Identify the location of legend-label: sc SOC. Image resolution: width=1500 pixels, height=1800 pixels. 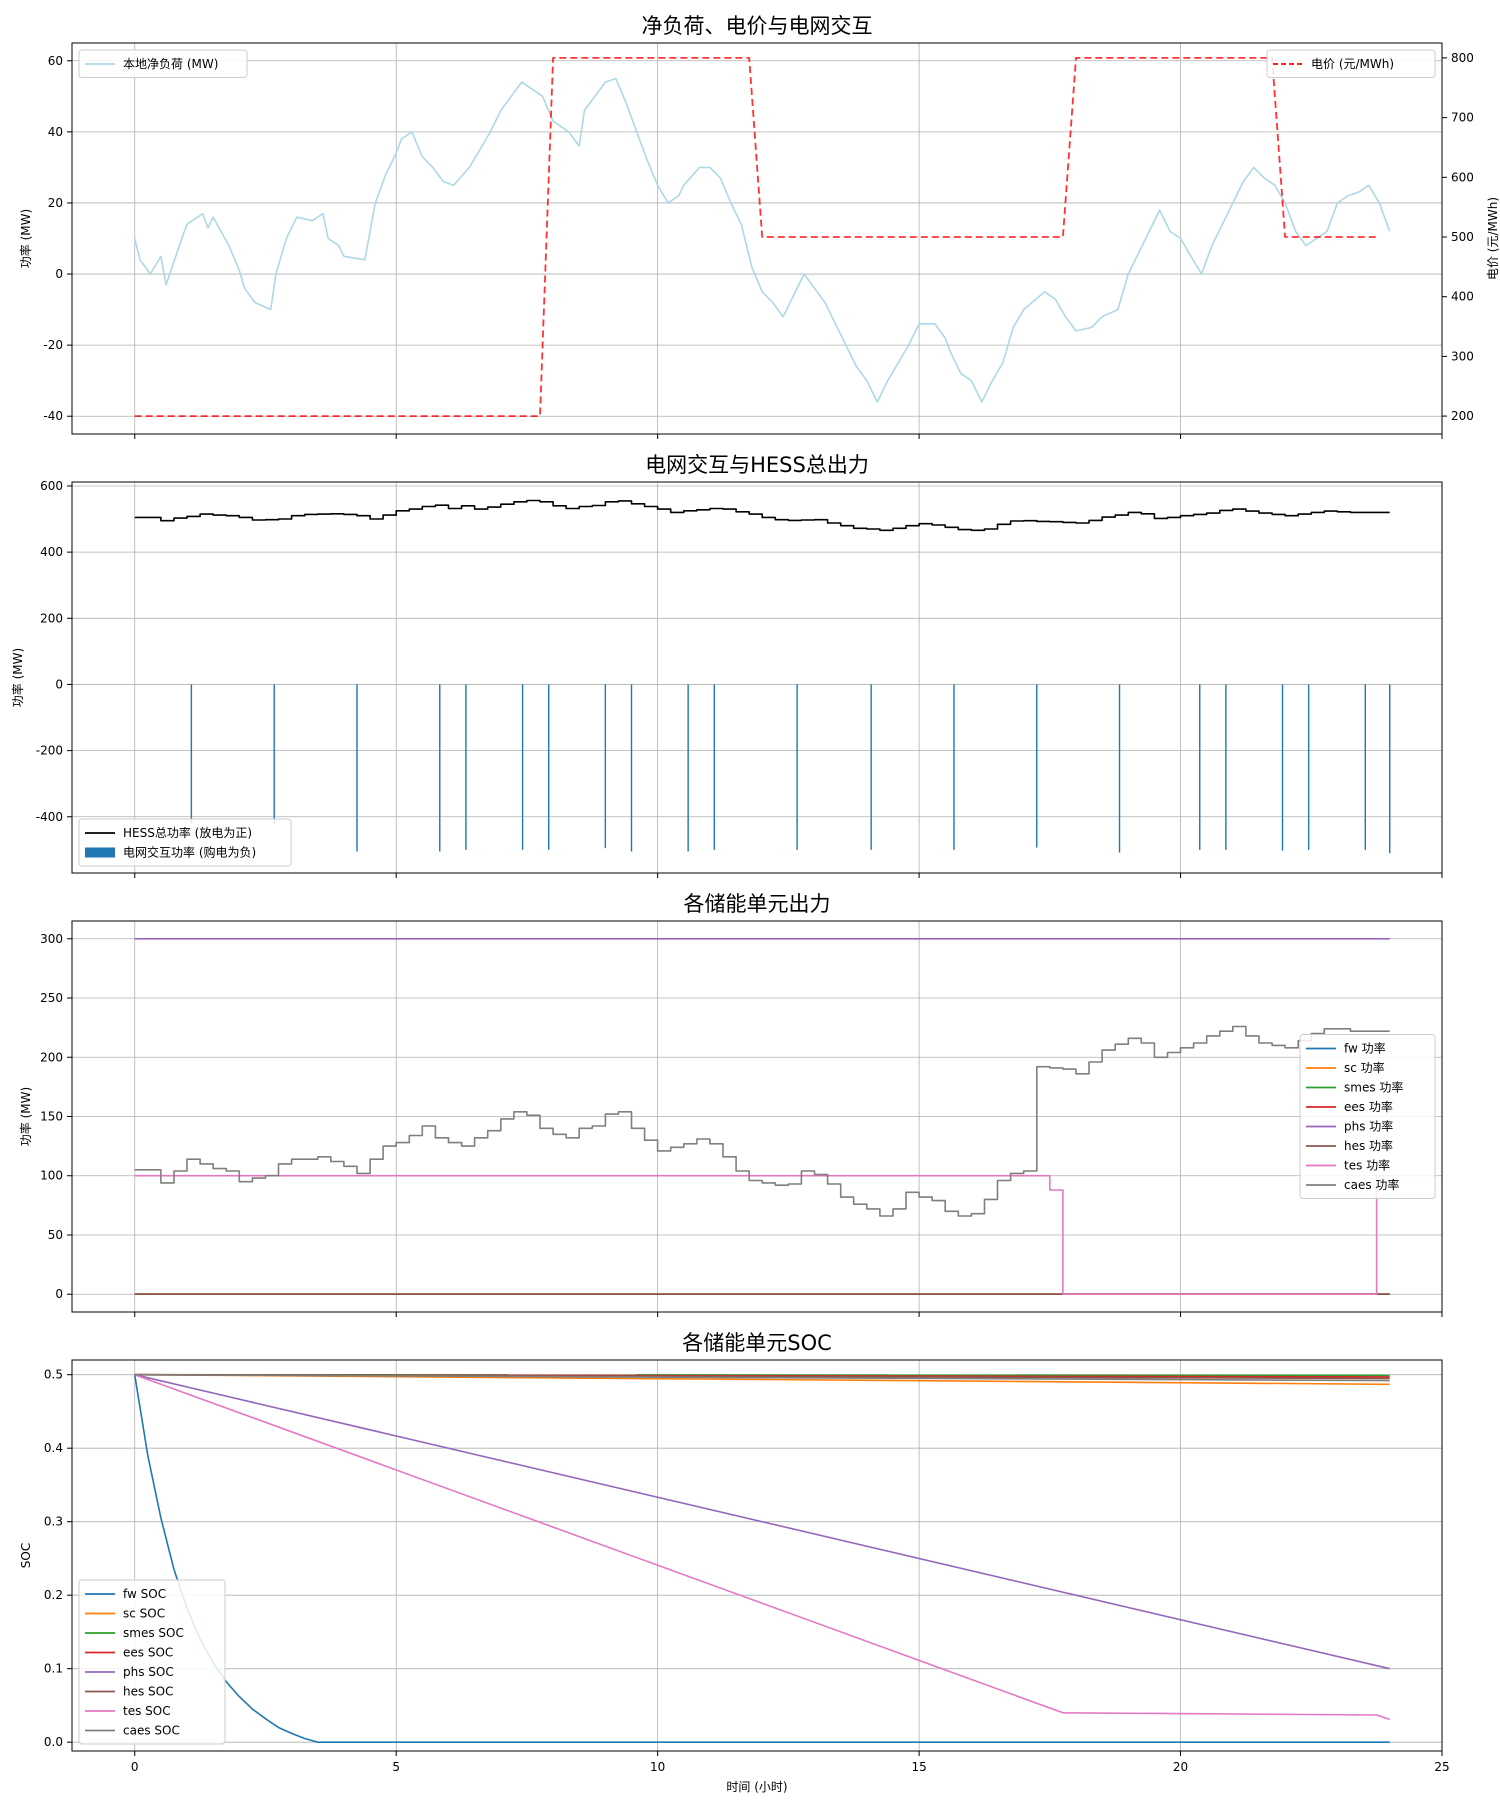
(144, 1614).